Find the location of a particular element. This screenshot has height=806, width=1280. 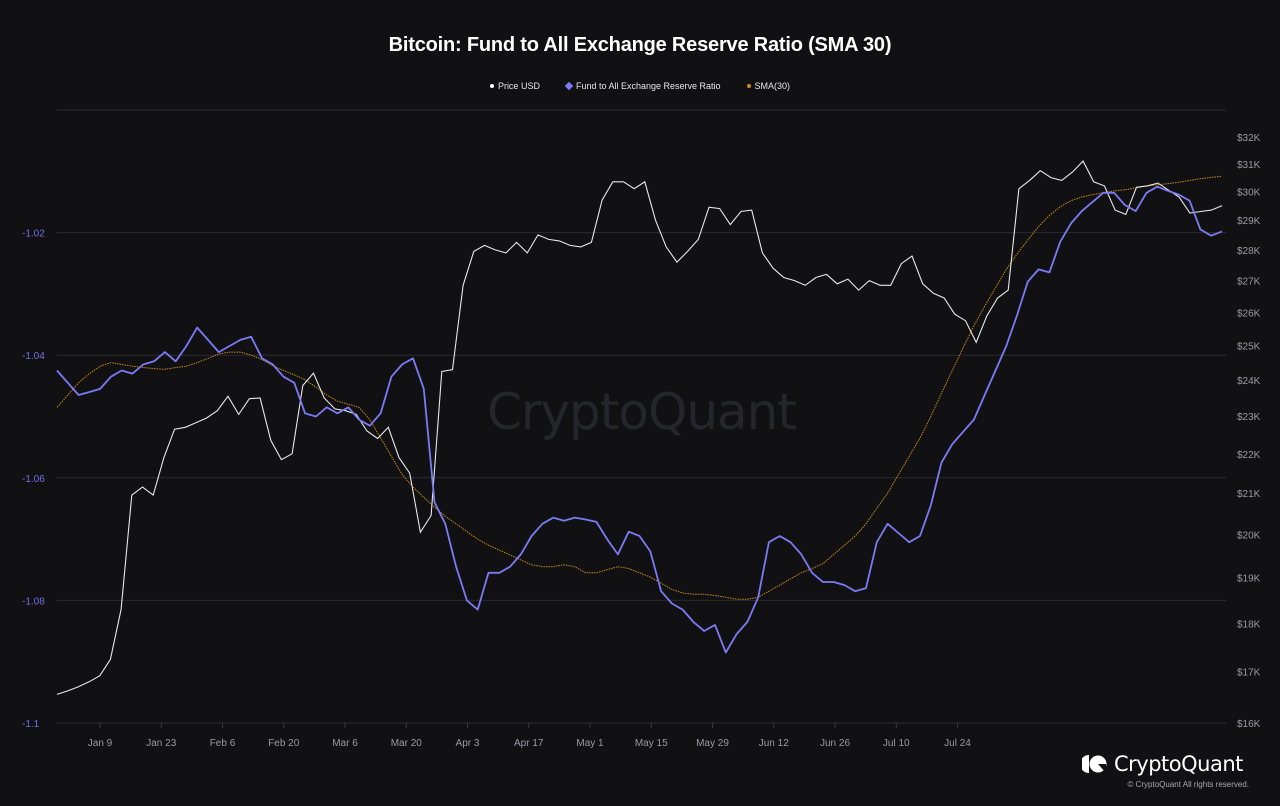

cryptoquant-logo-icon is located at coordinates (1094, 764).